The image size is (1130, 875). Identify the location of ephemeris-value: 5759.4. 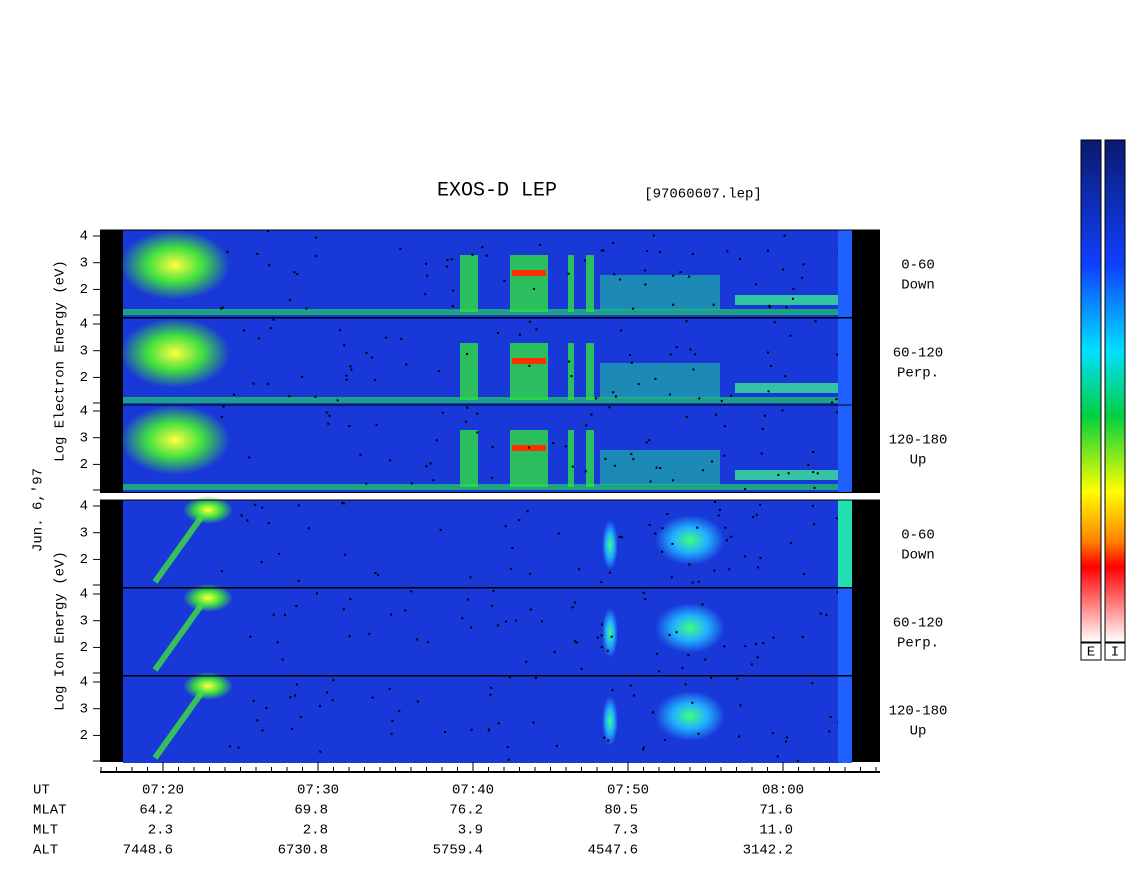
(458, 851).